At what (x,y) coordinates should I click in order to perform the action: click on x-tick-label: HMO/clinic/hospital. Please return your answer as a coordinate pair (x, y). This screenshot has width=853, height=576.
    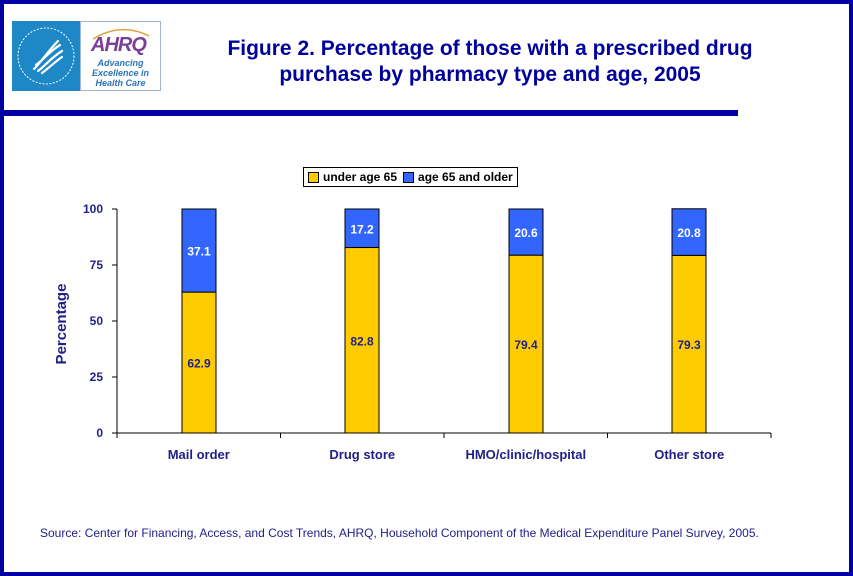
    Looking at the image, I should click on (525, 454).